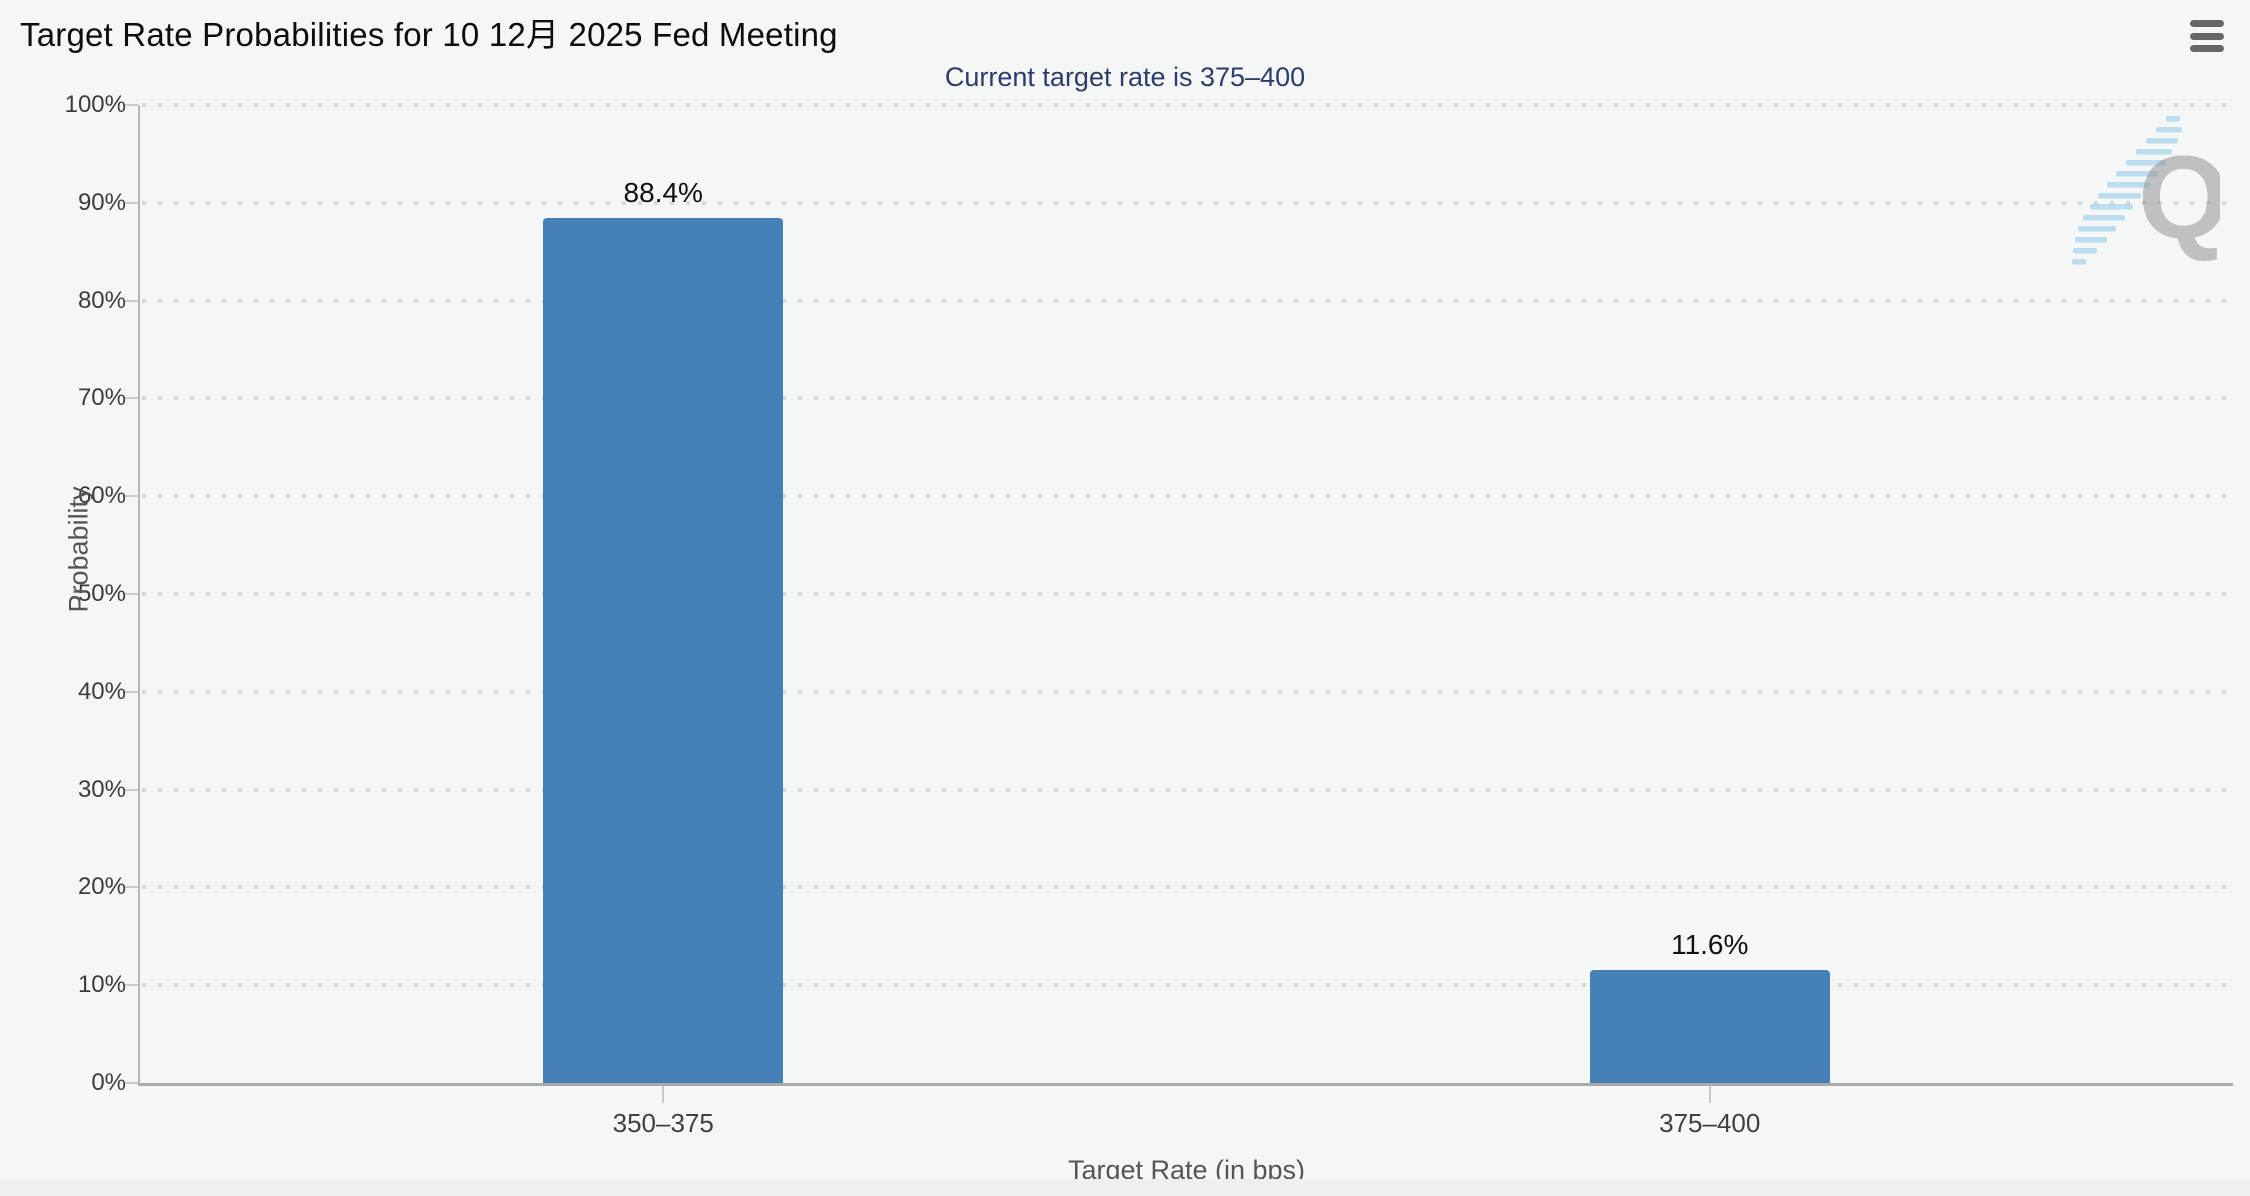 This screenshot has height=1196, width=2250. What do you see at coordinates (663, 1123) in the screenshot?
I see `x-tick-label: 350–375` at bounding box center [663, 1123].